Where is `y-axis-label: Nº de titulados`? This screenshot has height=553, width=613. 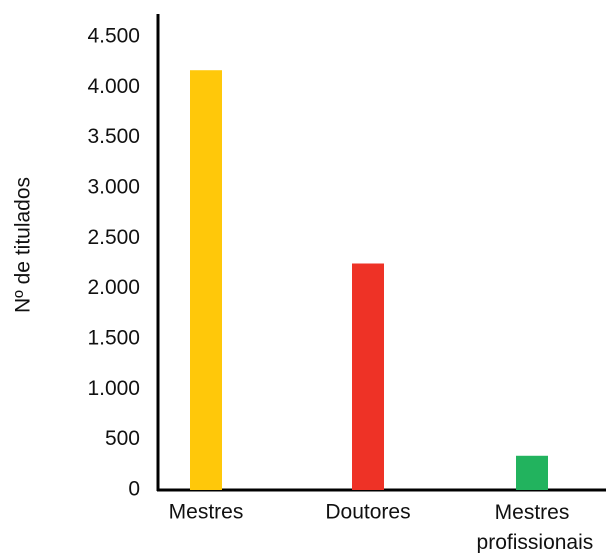 y-axis-label: Nº de titulados is located at coordinates (23, 245).